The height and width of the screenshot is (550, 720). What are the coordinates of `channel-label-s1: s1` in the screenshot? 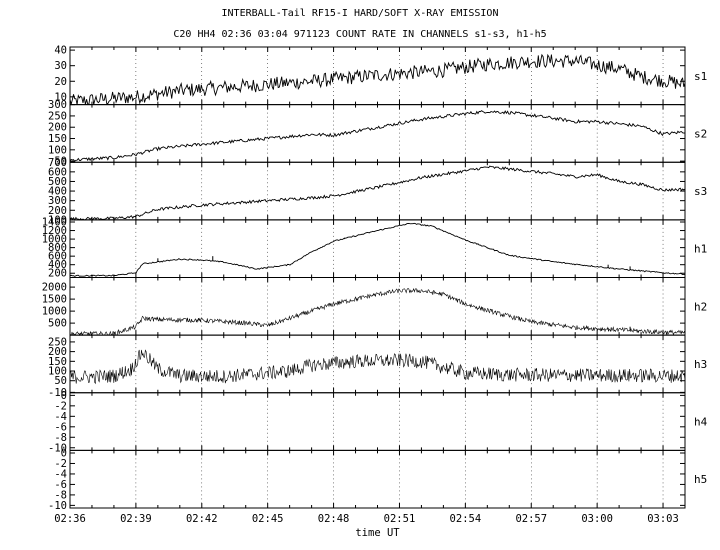 It's located at (700, 76).